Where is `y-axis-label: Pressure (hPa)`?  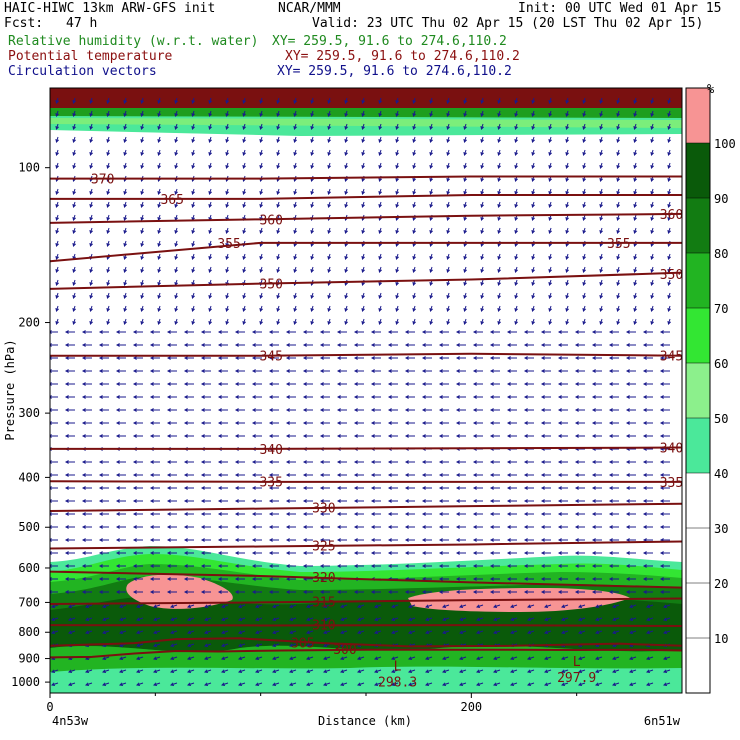 y-axis-label: Pressure (hPa) is located at coordinates (10, 389).